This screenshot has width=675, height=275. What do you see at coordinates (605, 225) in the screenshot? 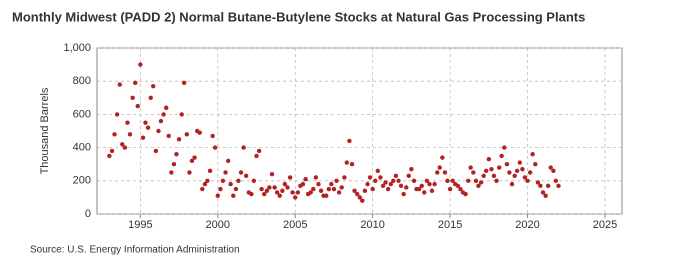
I see `x-tick-label: 2025` at bounding box center [605, 225].